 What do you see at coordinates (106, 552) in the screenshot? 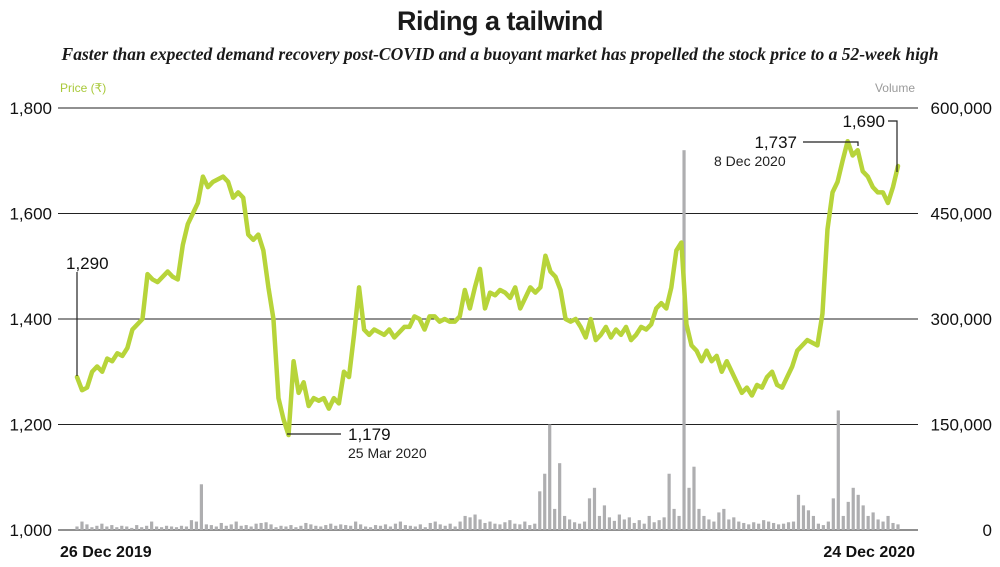
I see `x-label-start: 26 Dec 2019` at bounding box center [106, 552].